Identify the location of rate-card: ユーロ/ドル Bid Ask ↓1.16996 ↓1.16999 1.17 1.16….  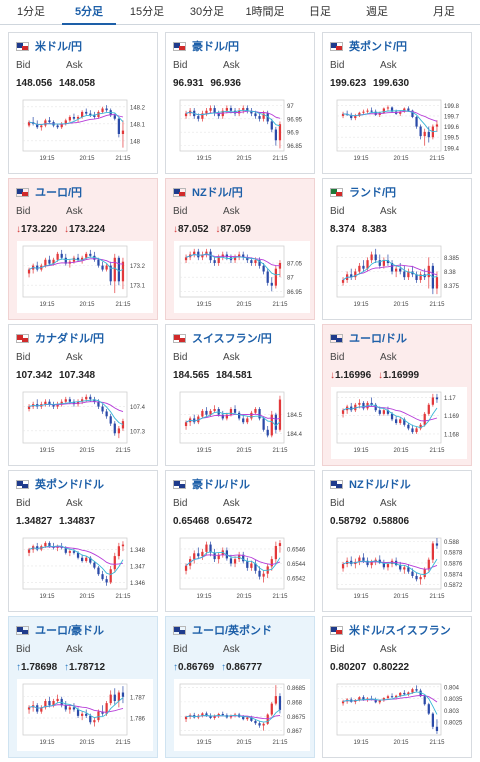
(397, 395).